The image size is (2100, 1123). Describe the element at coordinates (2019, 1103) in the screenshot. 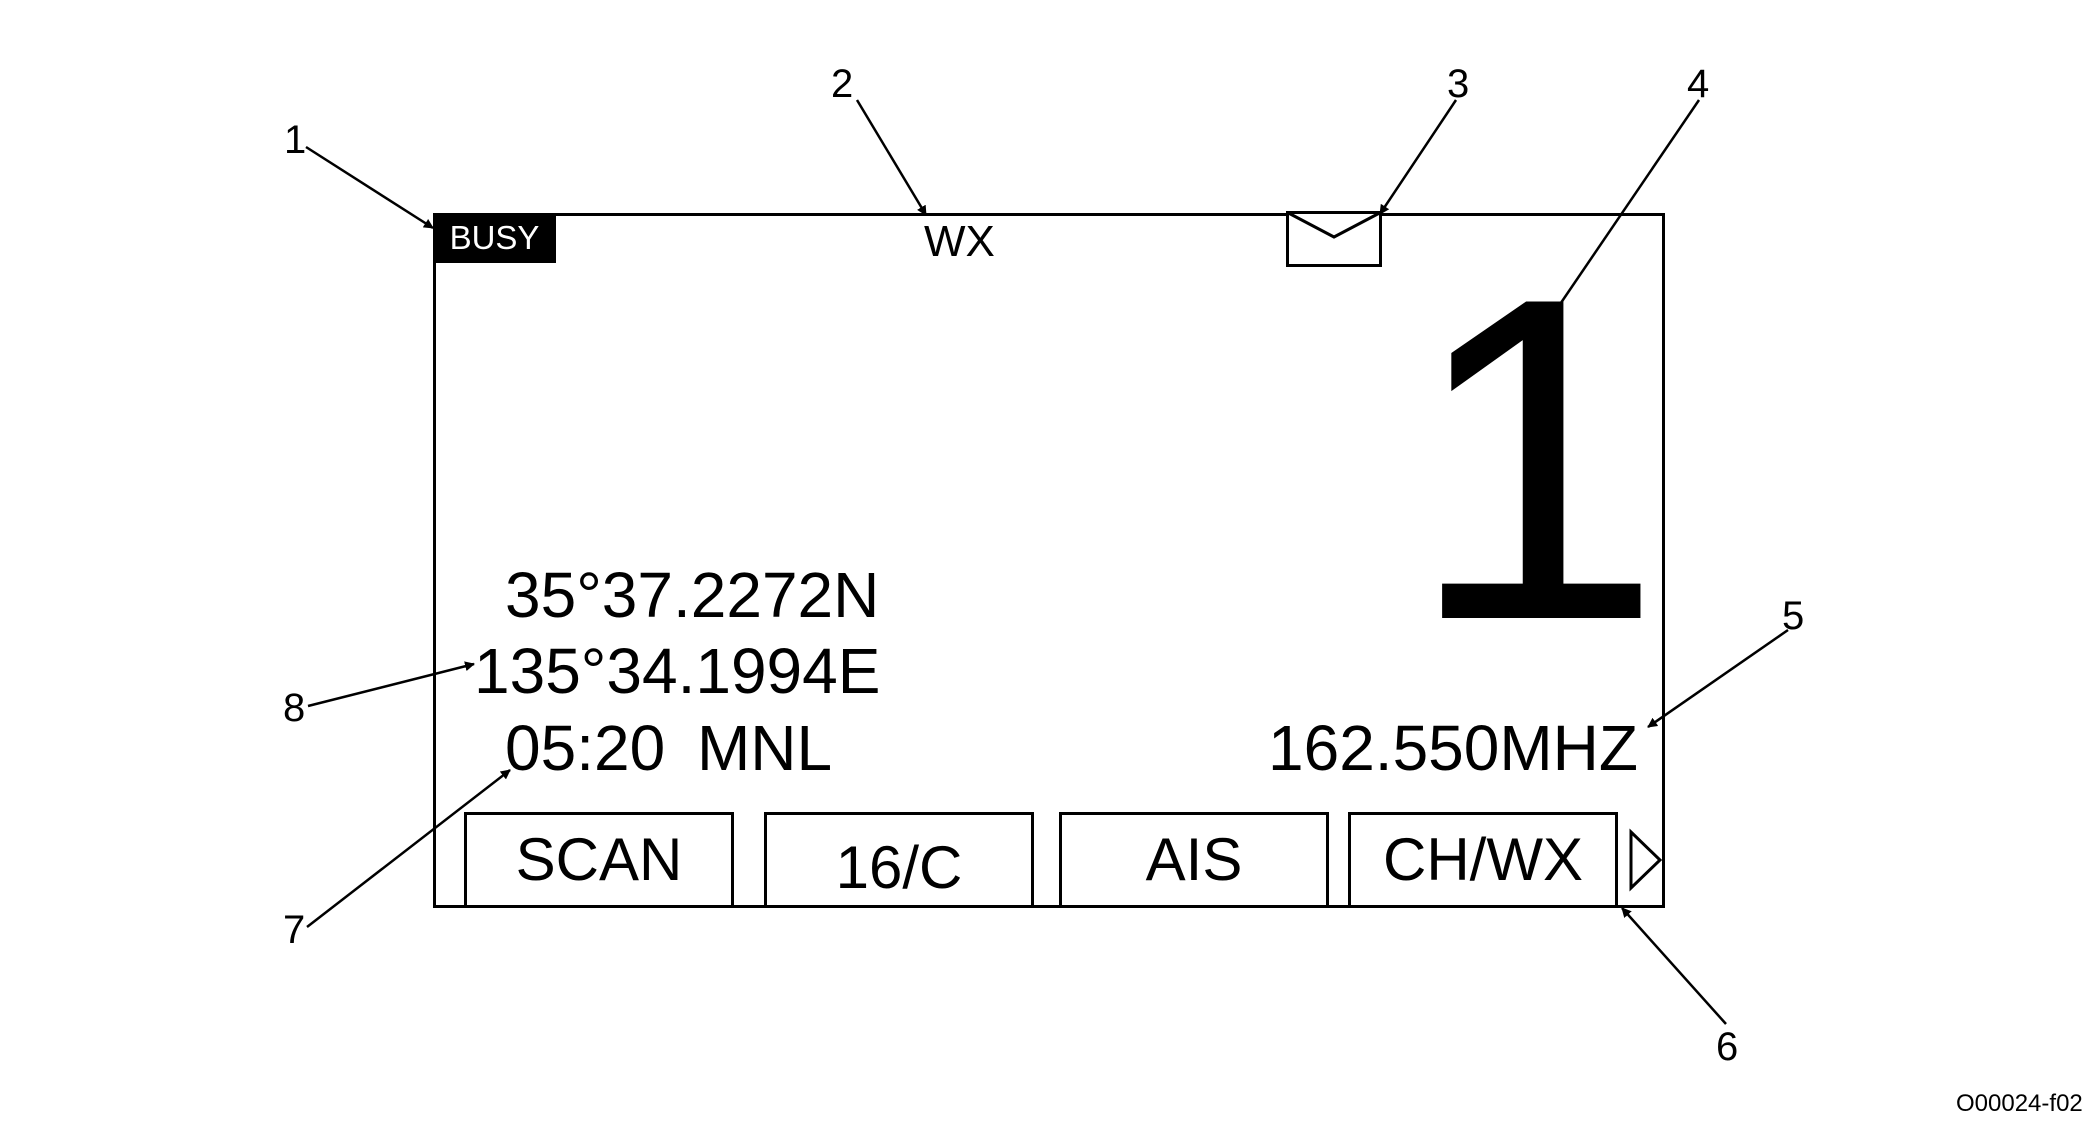

I see `figure-code: O00024-f02` at that location.